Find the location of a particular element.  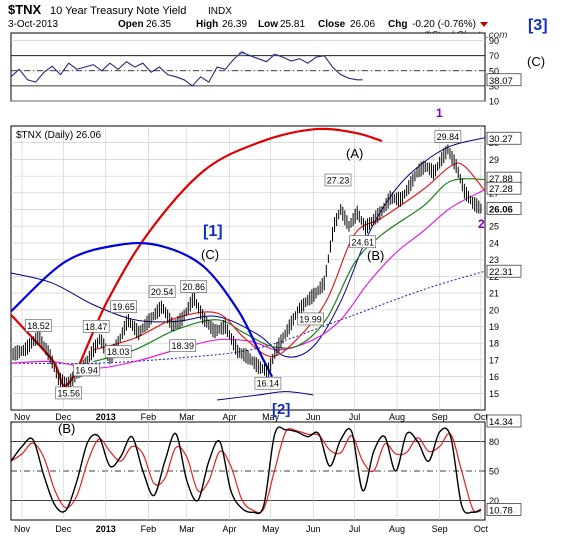

stoch-upper-value-box is located at coordinates (504, 421).